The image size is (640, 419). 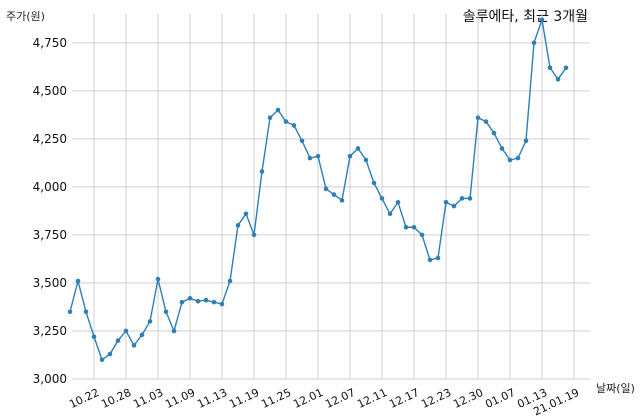 What do you see at coordinates (50, 379) in the screenshot?
I see `y-tick-label: 3,000` at bounding box center [50, 379].